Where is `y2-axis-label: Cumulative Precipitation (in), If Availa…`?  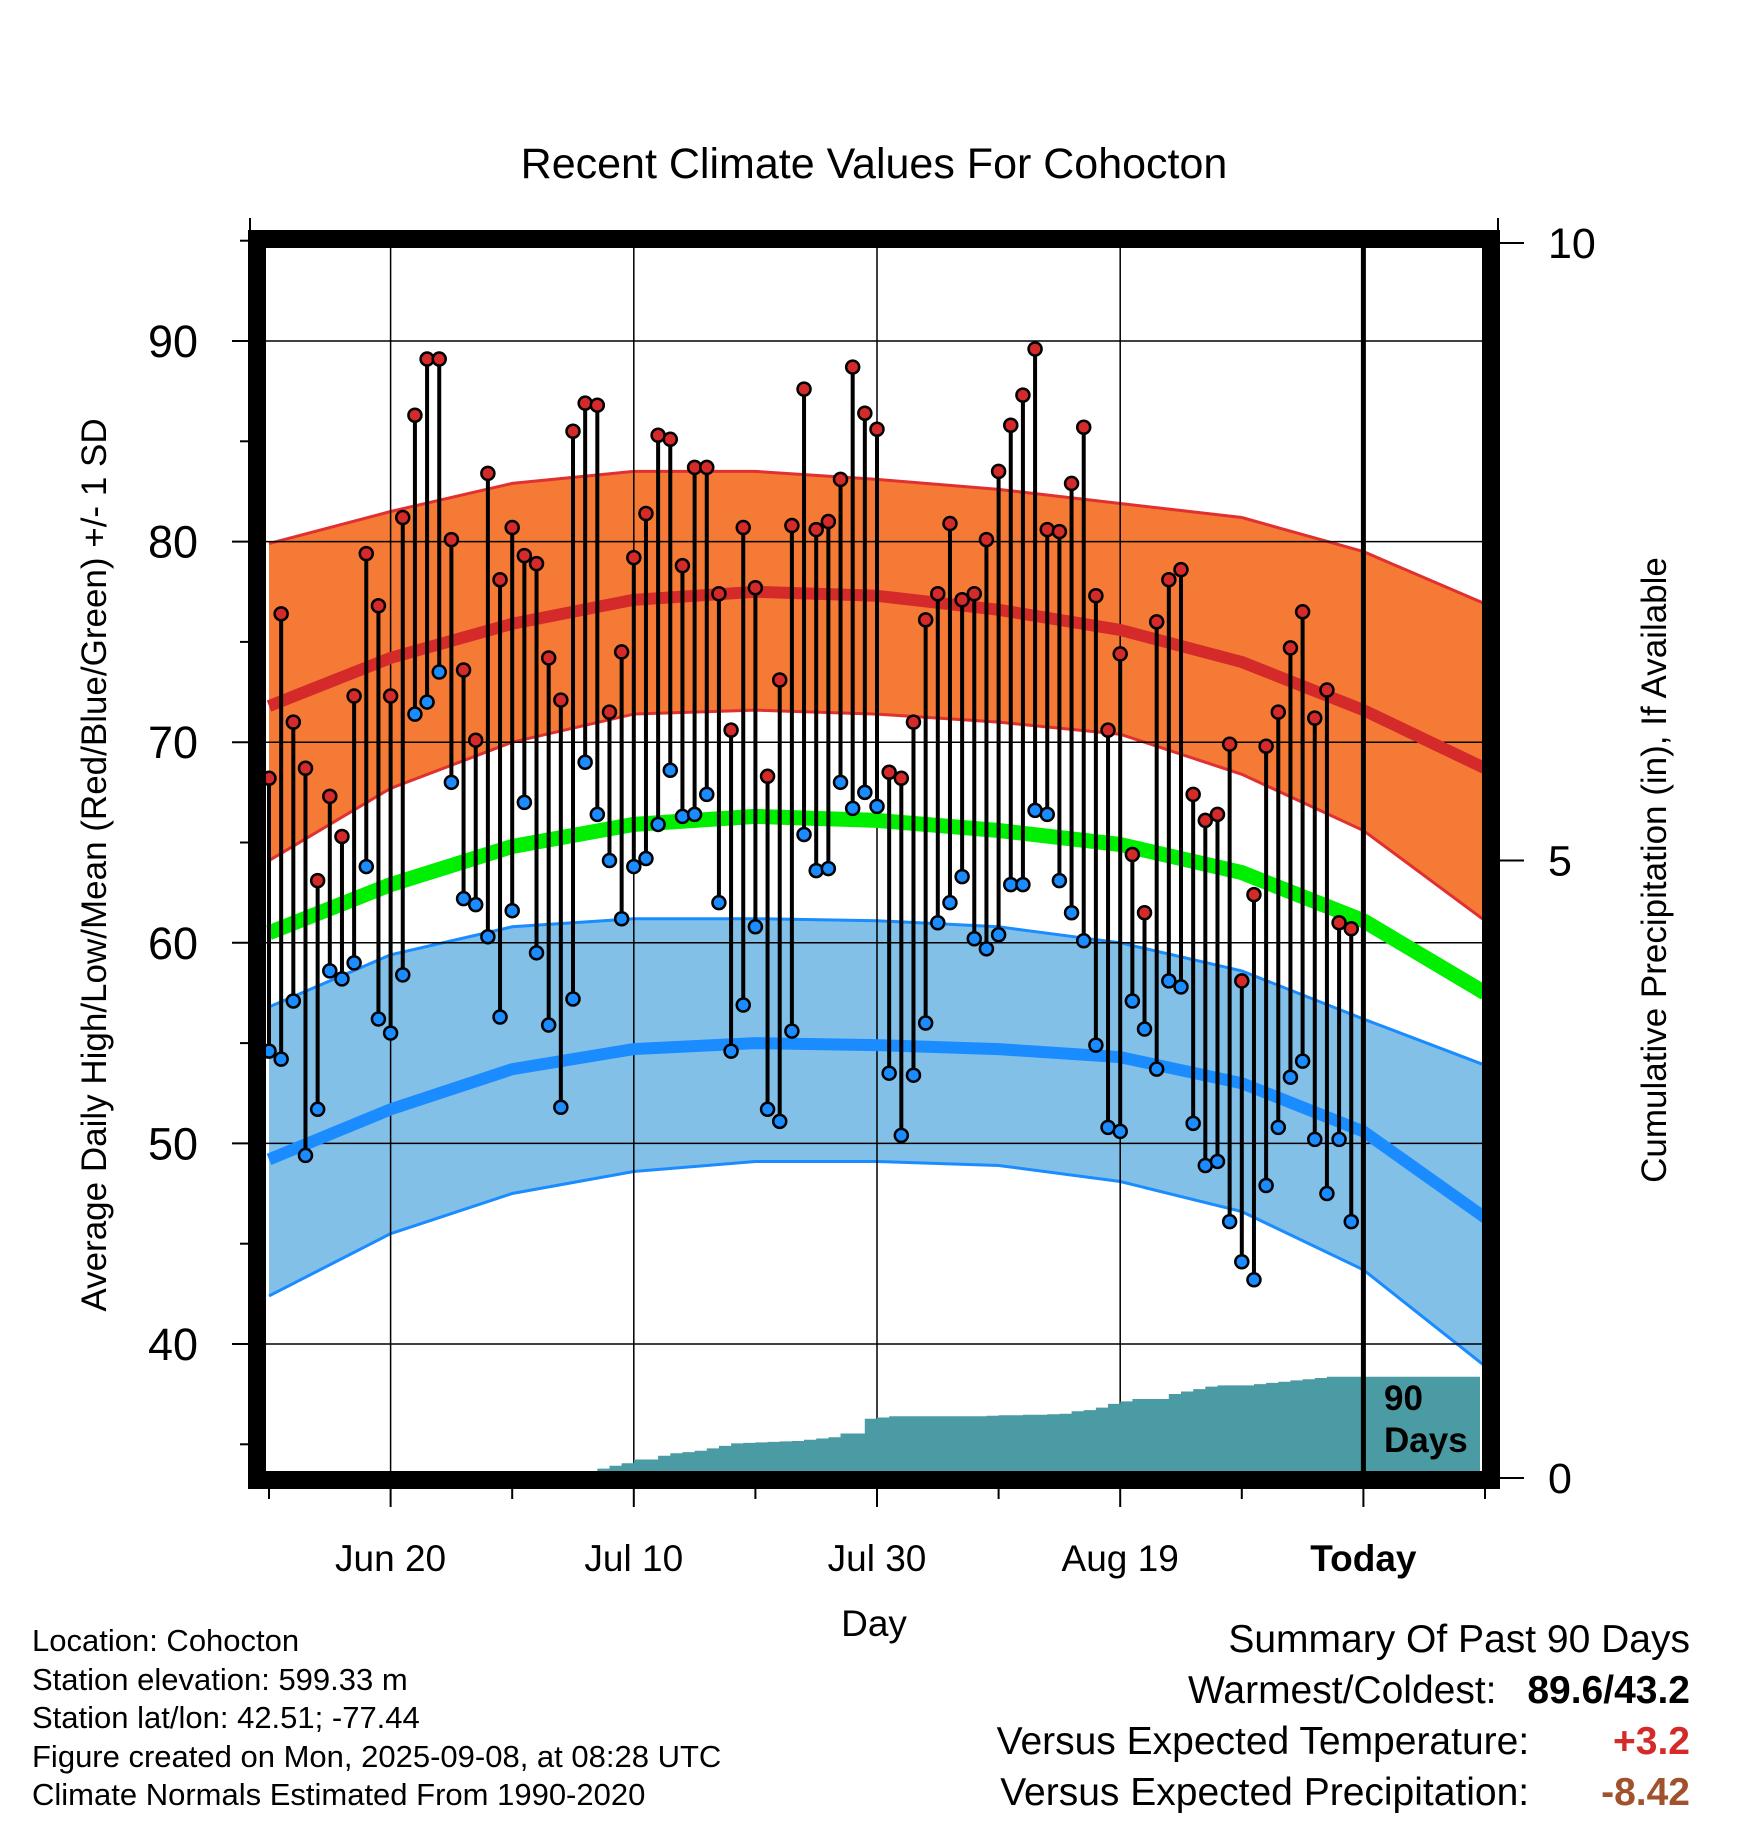 y2-axis-label: Cumulative Precipitation (in), If Availa… is located at coordinates (1654, 870).